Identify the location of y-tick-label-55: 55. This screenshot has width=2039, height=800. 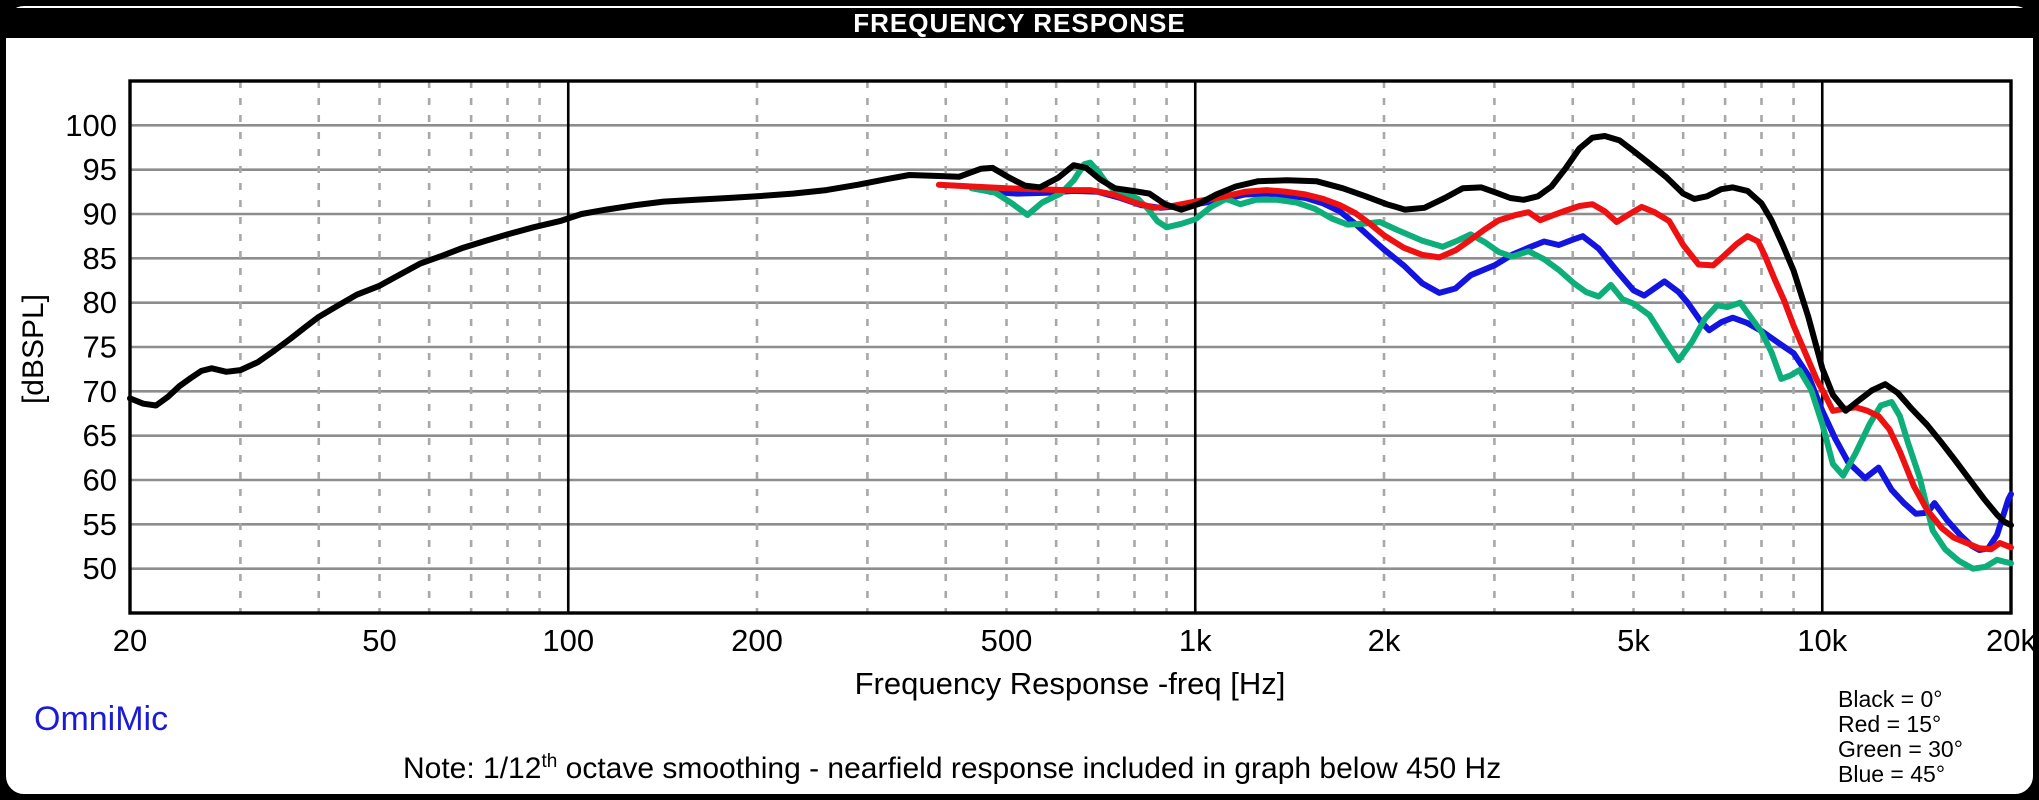
(100, 524).